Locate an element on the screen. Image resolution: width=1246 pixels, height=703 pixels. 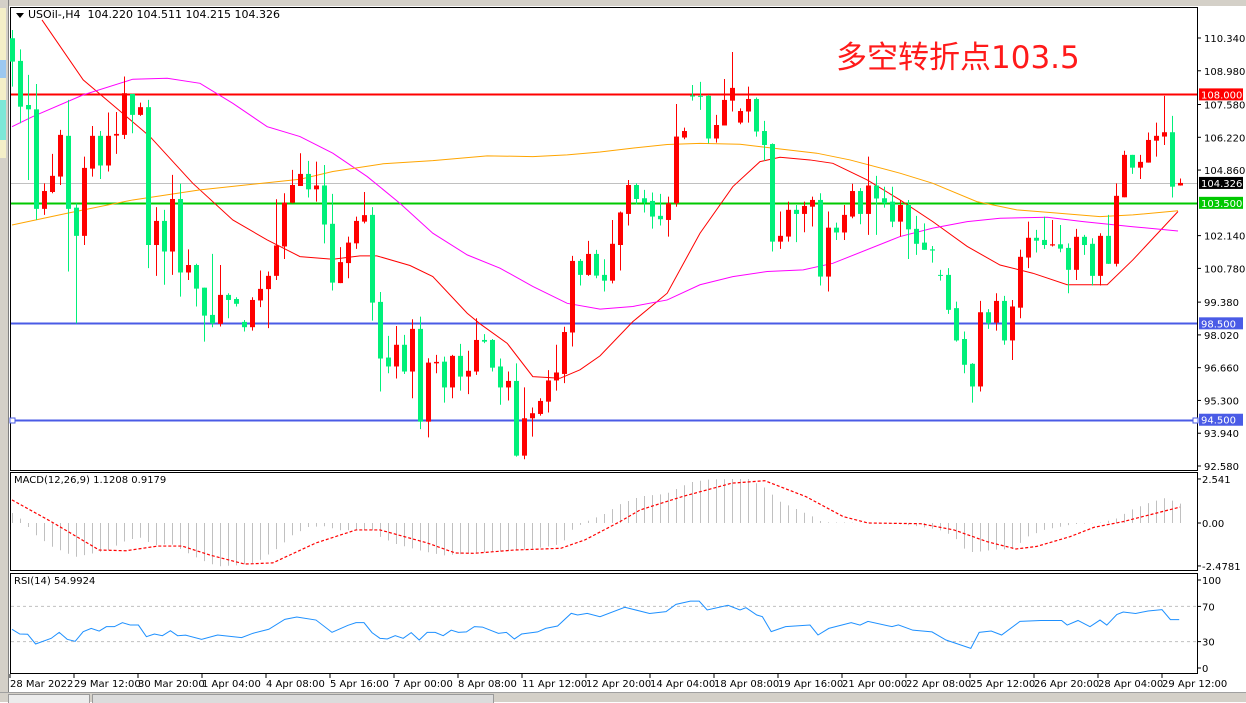
level-price-label: 94.500 is located at coordinates (1218, 421).